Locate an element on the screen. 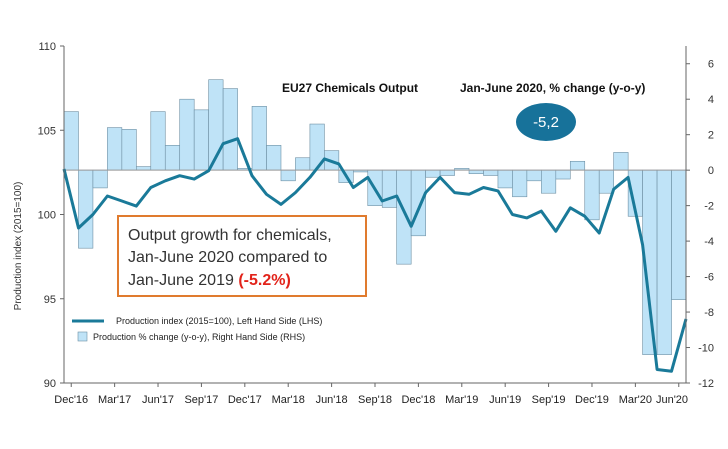  bar-Dec'19 is located at coordinates (592, 195).